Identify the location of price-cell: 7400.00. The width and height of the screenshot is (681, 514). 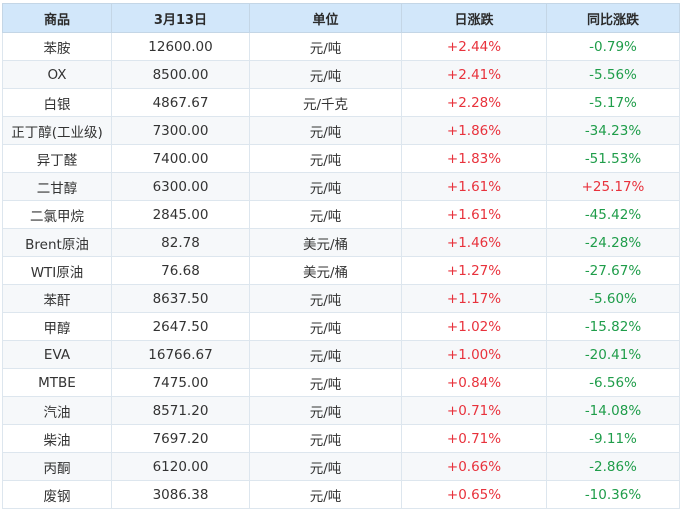
(180, 158).